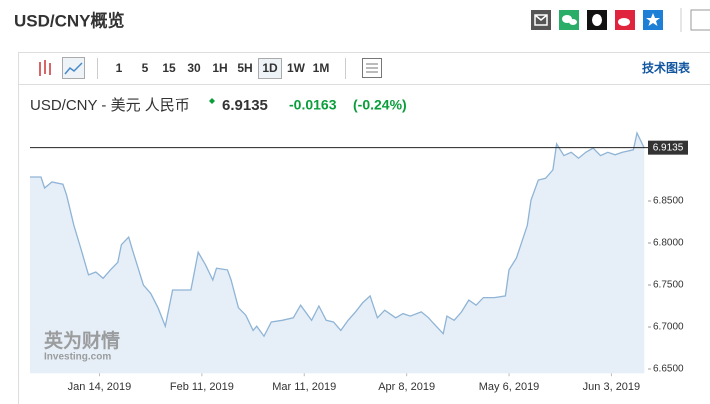 Image resolution: width=710 pixels, height=404 pixels. Describe the element at coordinates (509, 387) in the screenshot. I see `x-tick-label: May 6, 2019` at that location.